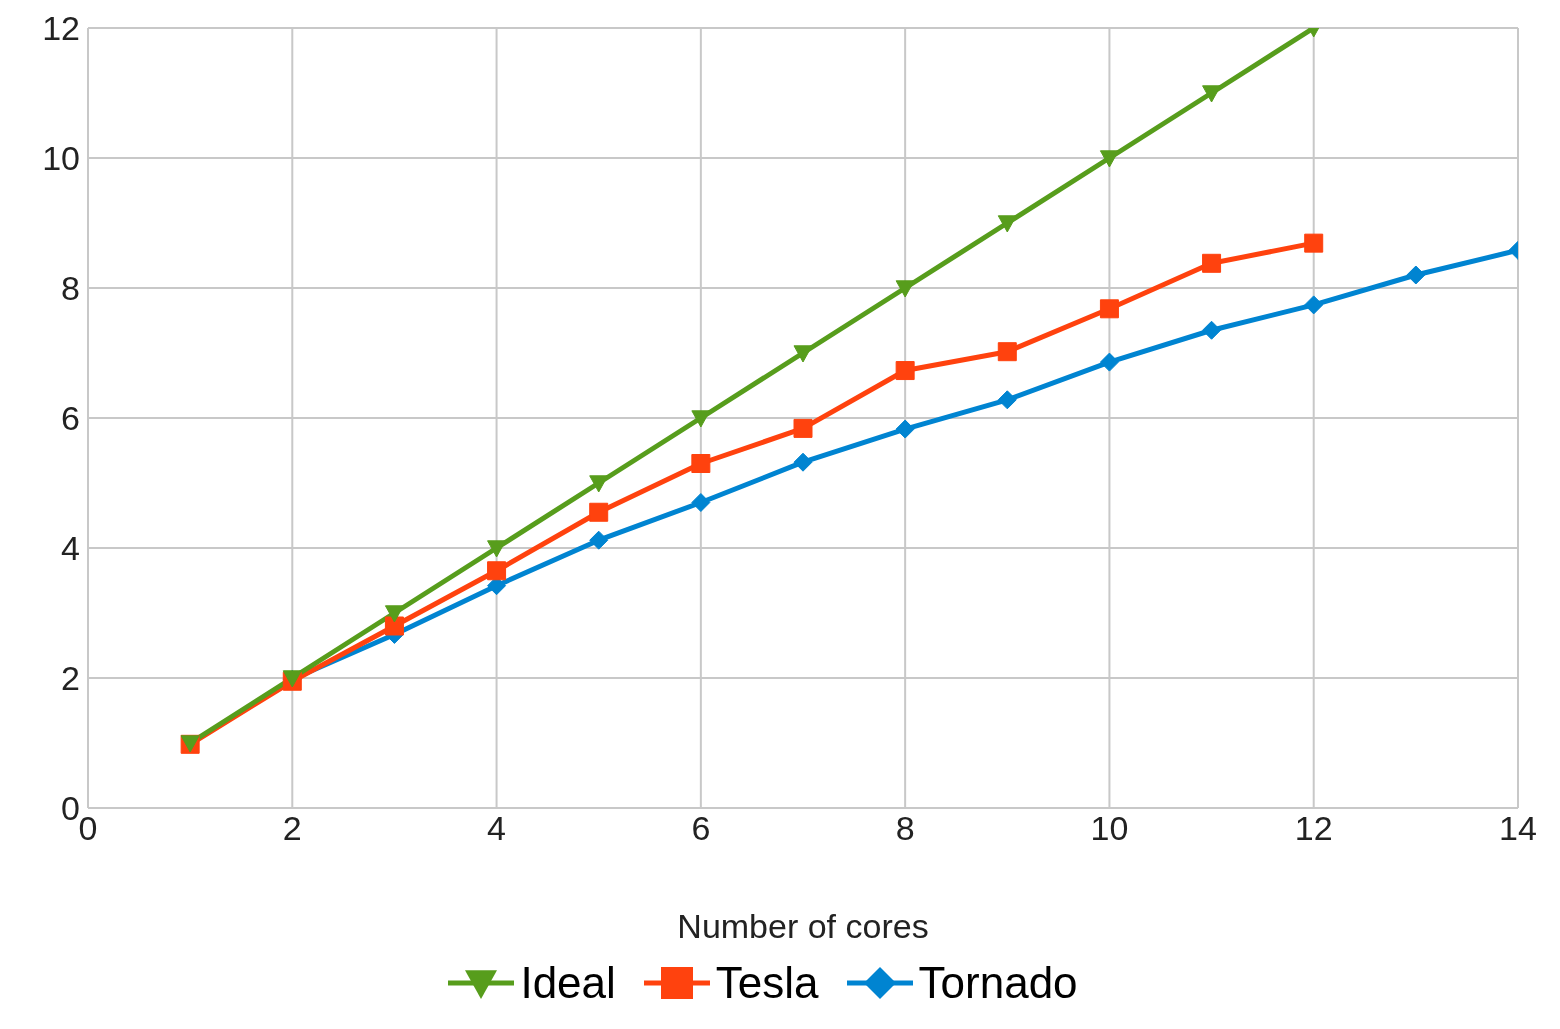  I want to click on y-tick-label: 10, so click(61, 158).